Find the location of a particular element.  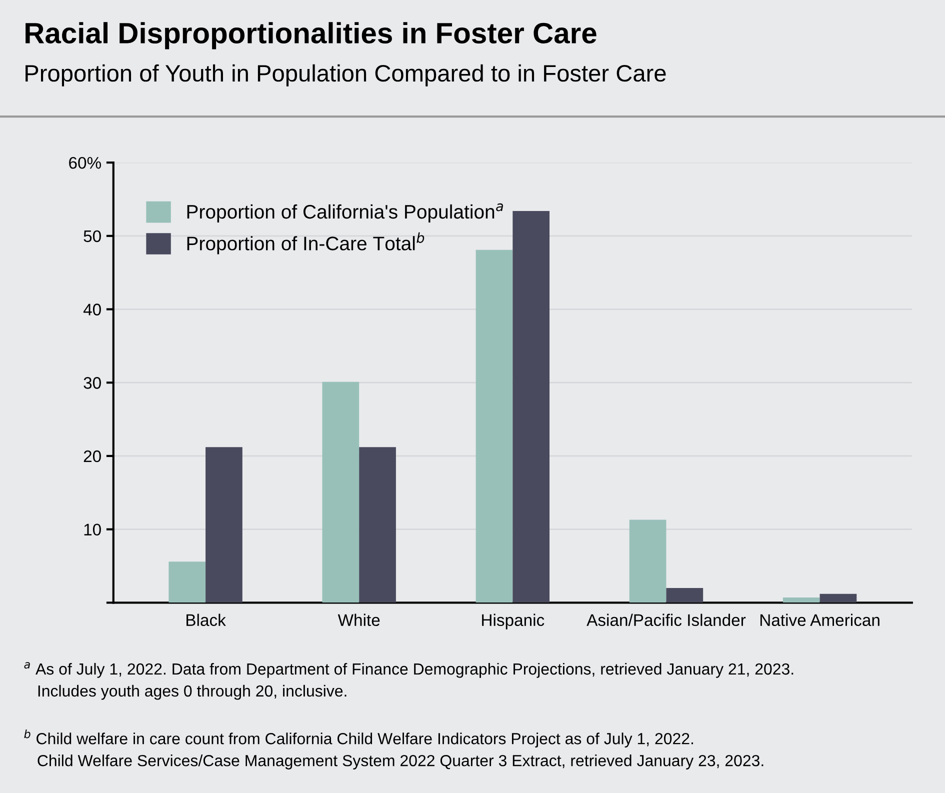

y-tick-label: 40 is located at coordinates (92, 310).